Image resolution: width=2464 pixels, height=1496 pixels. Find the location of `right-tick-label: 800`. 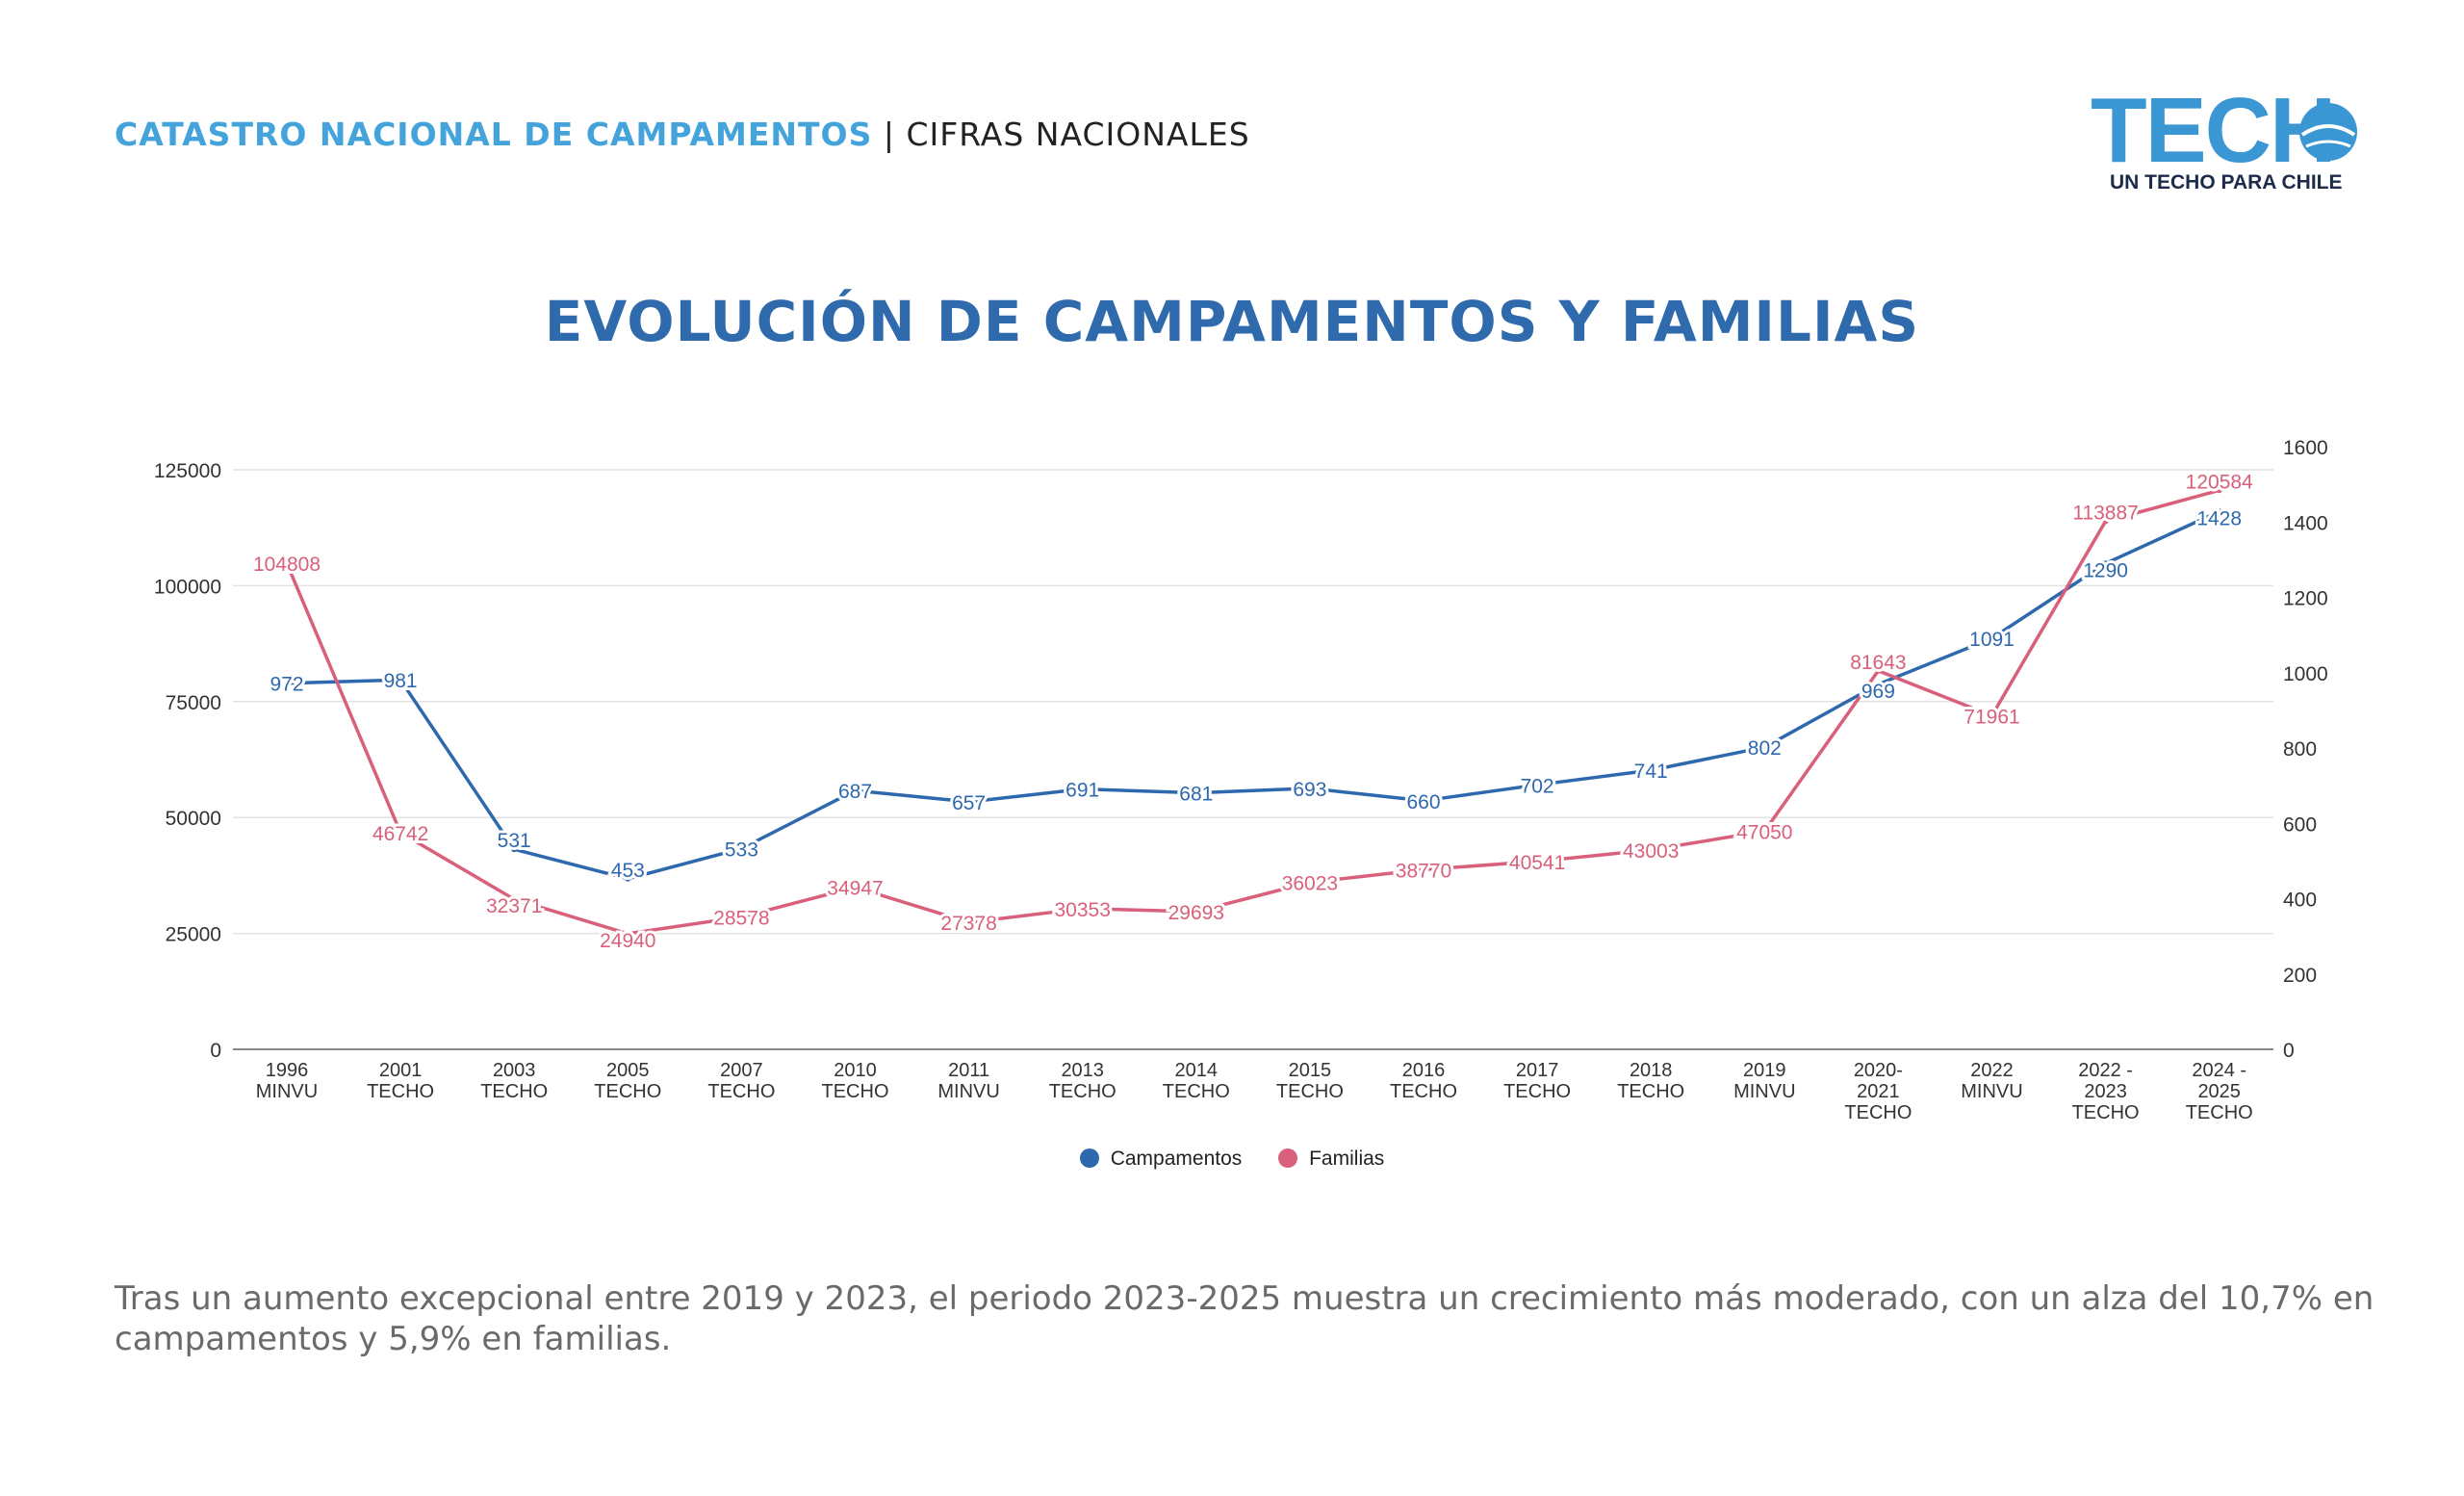

right-tick-label: 800 is located at coordinates (2300, 750).